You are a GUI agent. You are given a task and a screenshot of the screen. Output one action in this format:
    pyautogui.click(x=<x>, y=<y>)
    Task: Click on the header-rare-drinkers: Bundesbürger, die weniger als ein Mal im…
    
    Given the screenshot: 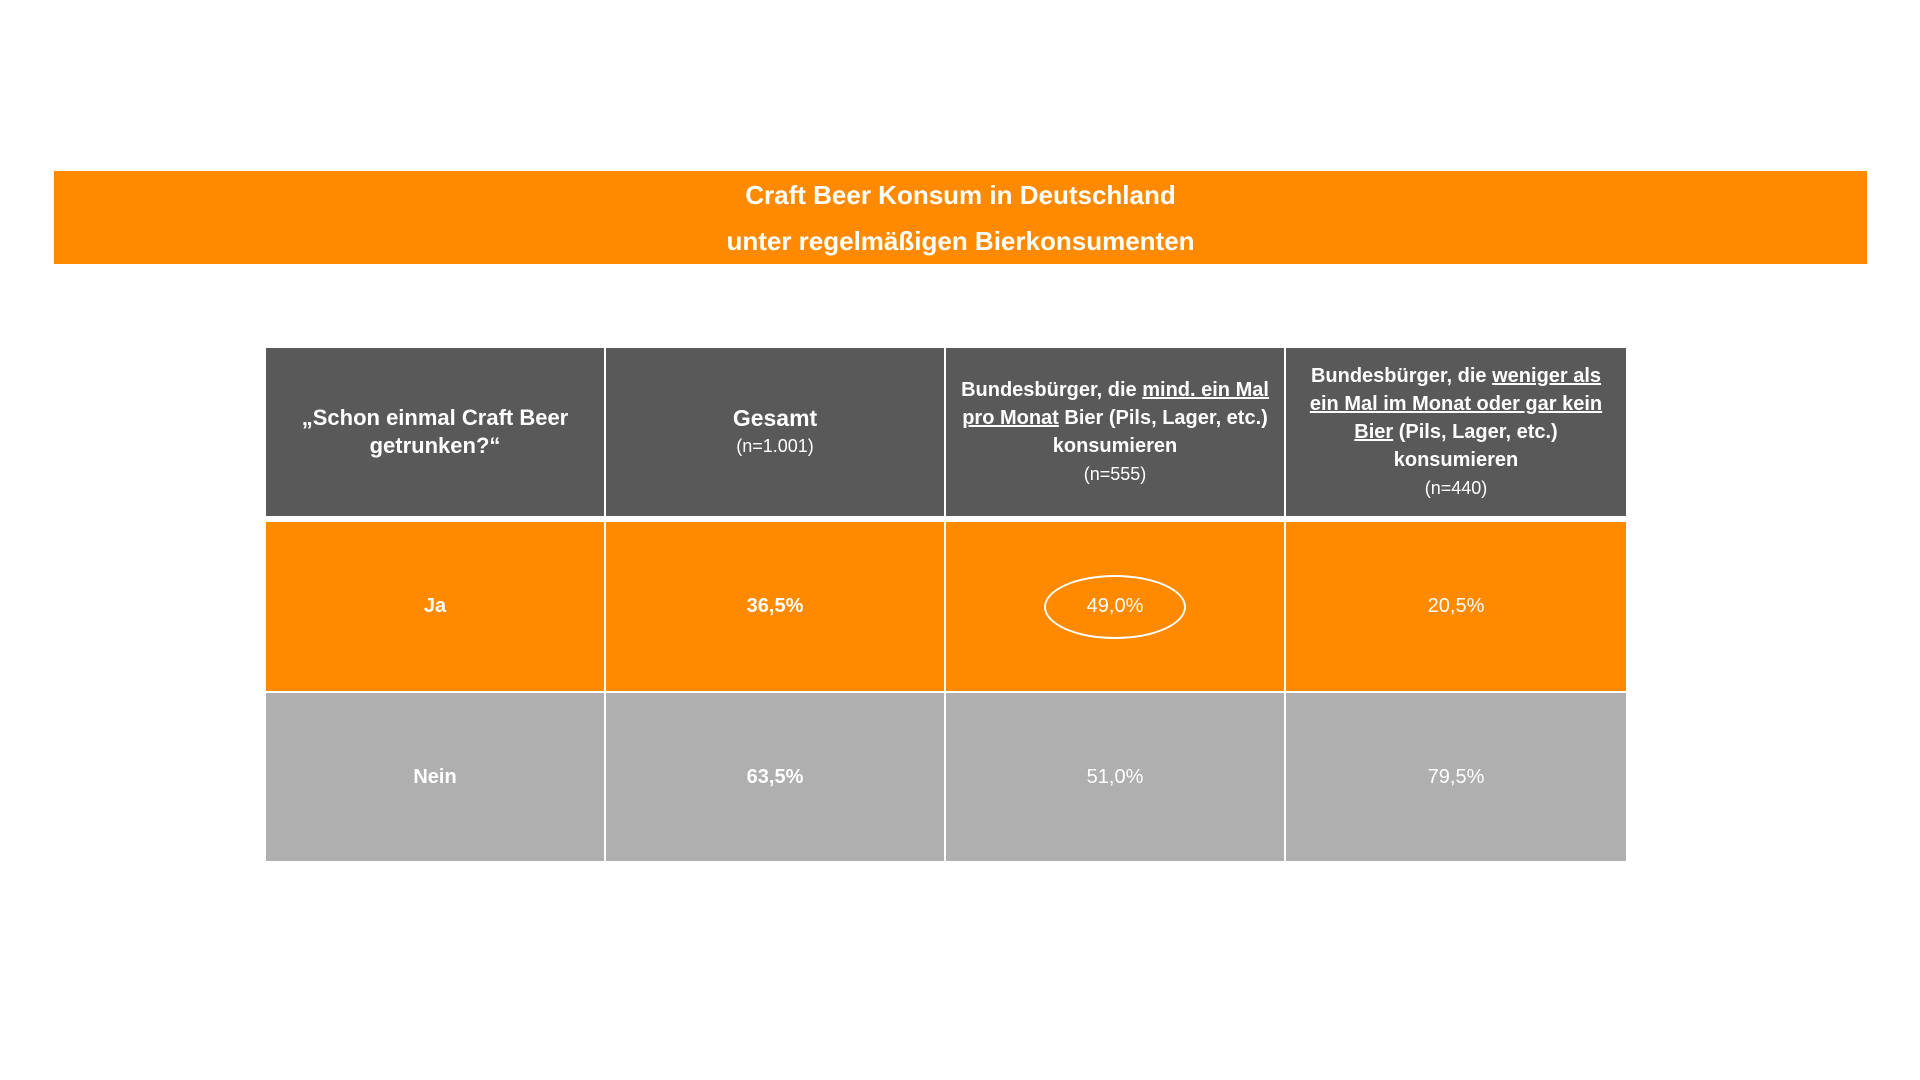 What is the action you would take?
    pyautogui.click(x=1456, y=432)
    